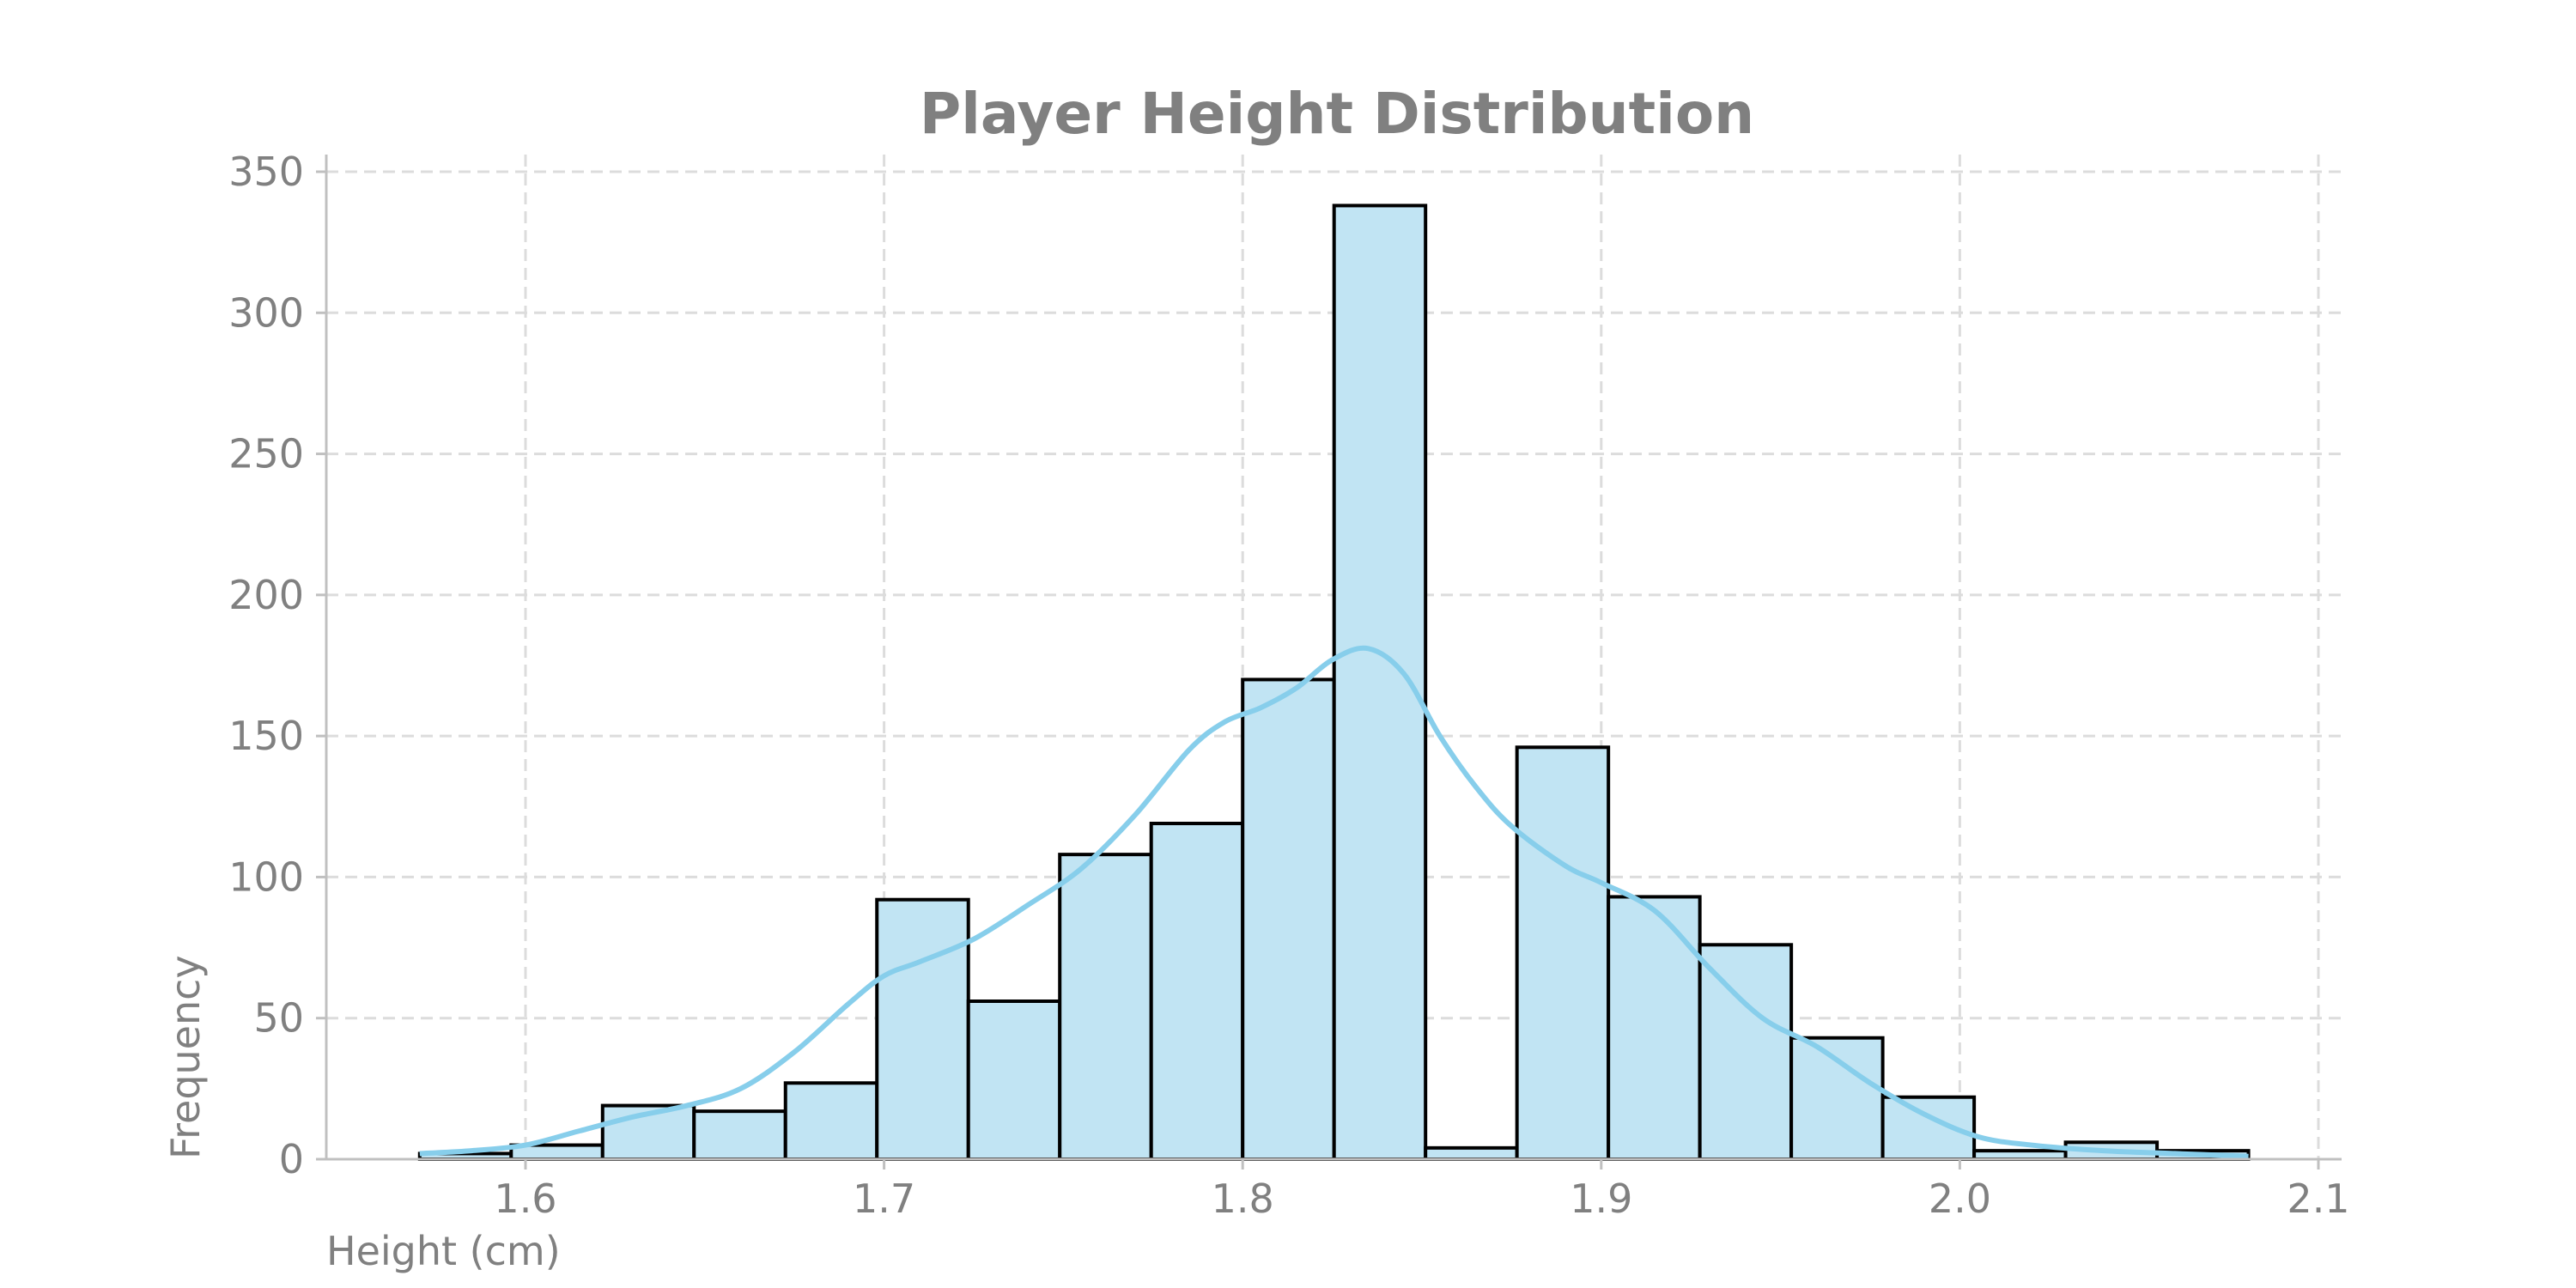  I want to click on x-tick-label: 1.7, so click(884, 1199).